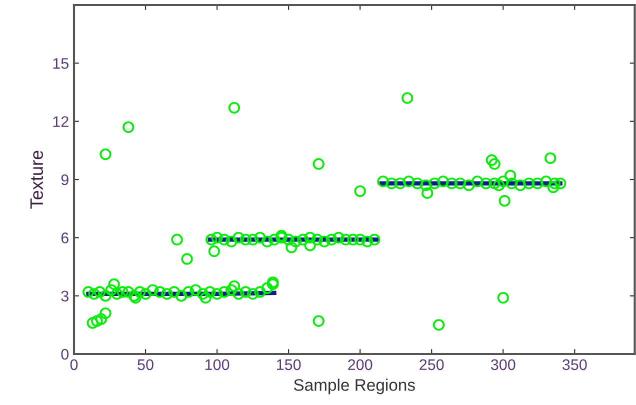  Describe the element at coordinates (65, 354) in the screenshot. I see `y-tick-label: 0` at that location.